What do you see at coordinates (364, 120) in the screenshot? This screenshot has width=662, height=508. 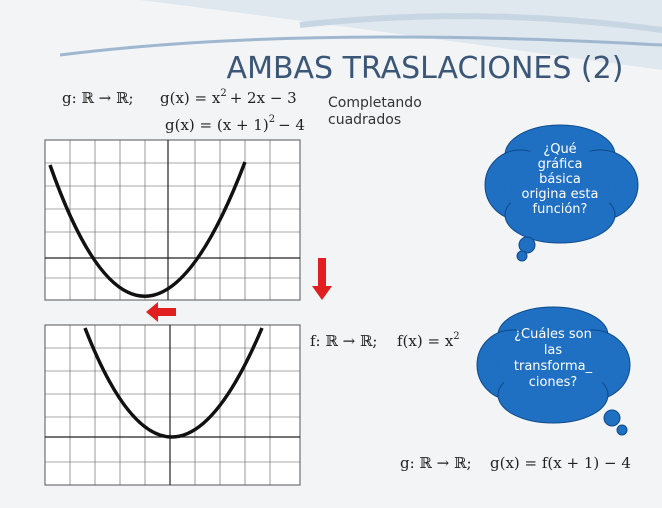 I see `note: cuadrados` at bounding box center [364, 120].